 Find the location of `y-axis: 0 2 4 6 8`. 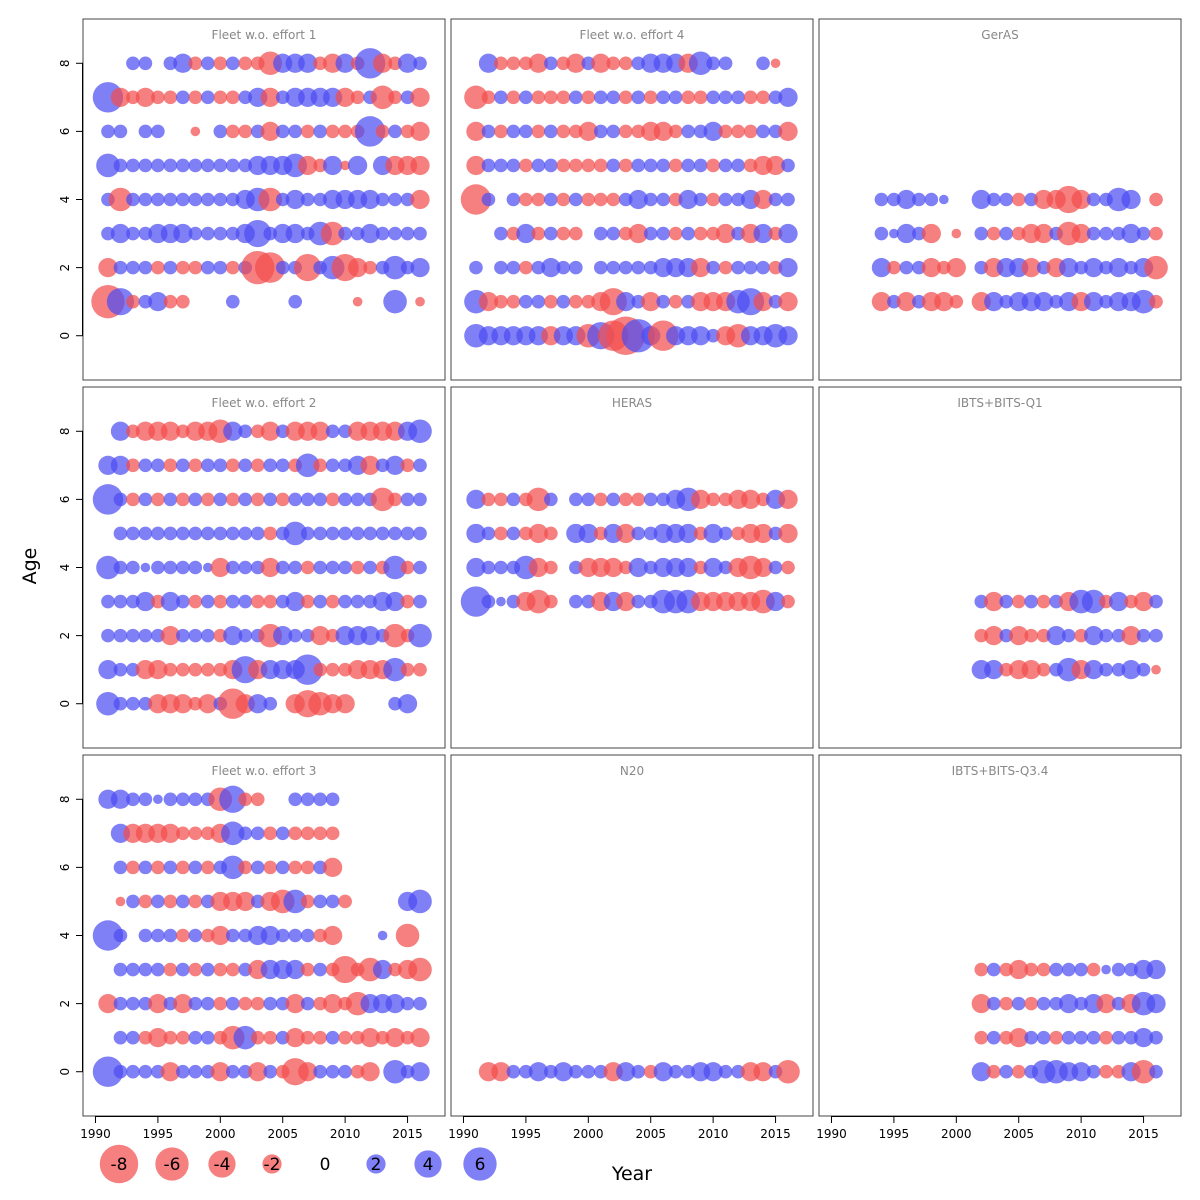

y-axis: 0 2 4 6 8 is located at coordinates (70, 567).